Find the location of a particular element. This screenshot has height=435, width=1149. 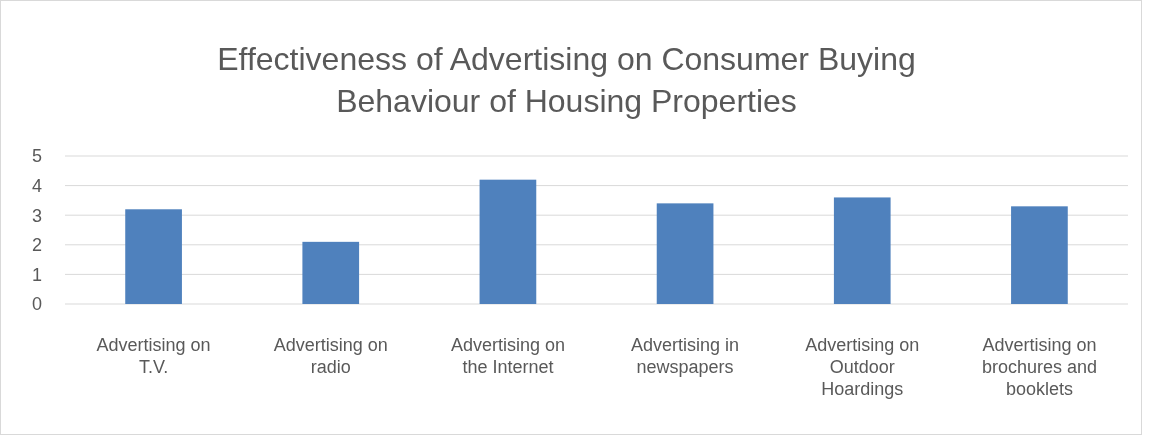

y-tick-label: 3 is located at coordinates (36, 215).